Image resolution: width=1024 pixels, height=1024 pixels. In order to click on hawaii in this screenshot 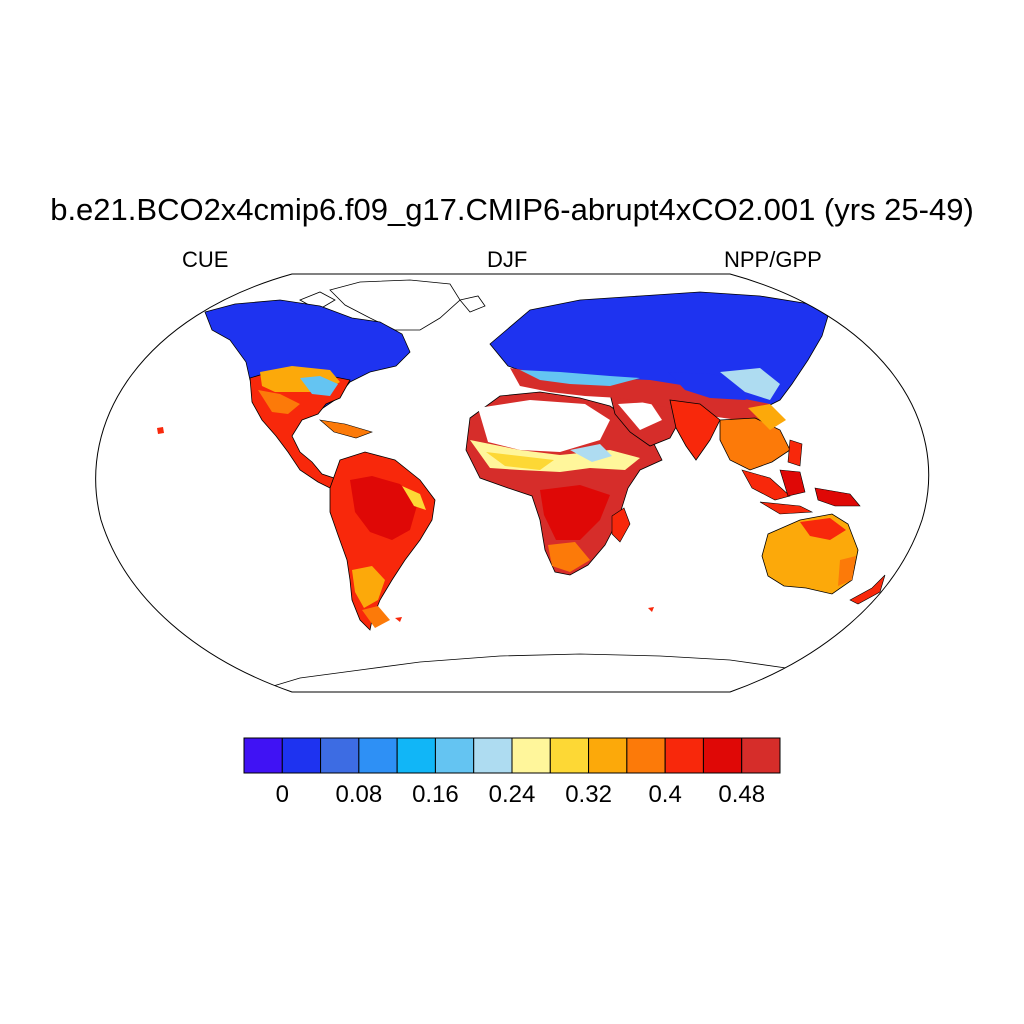, I will do `click(160, 430)`.